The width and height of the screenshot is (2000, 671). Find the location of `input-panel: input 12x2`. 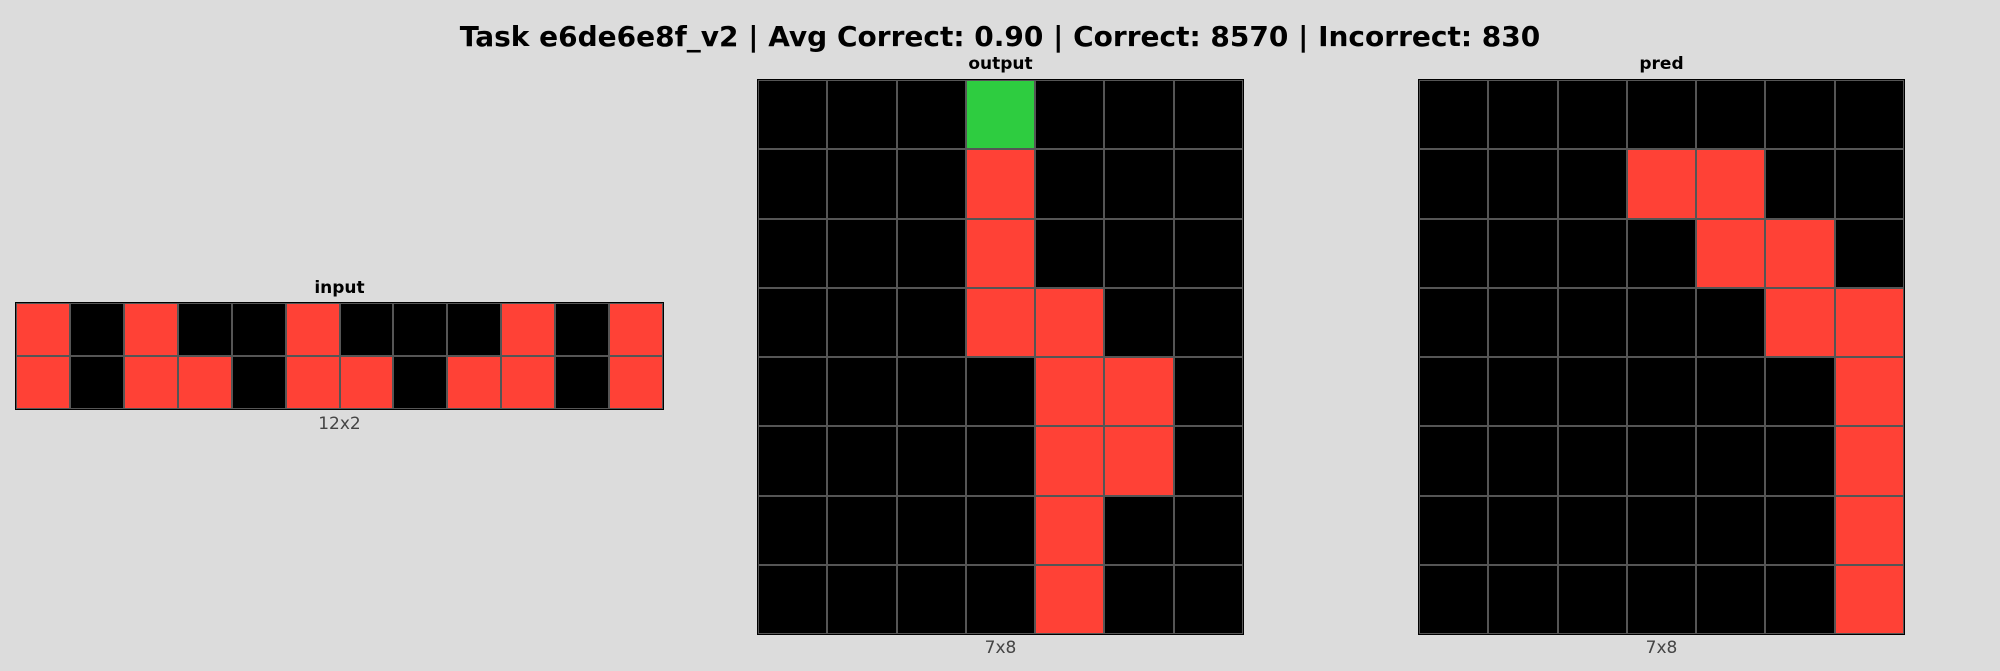

input-panel: input 12x2 is located at coordinates (339, 356).